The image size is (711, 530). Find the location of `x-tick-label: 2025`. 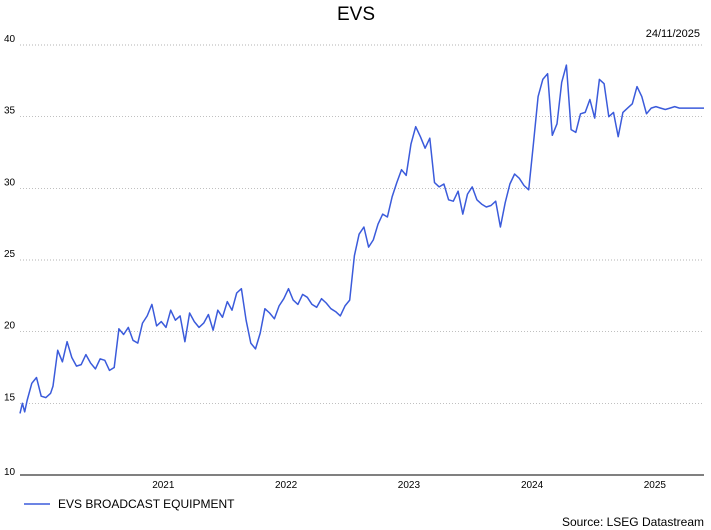

x-tick-label: 2025 is located at coordinates (655, 485).